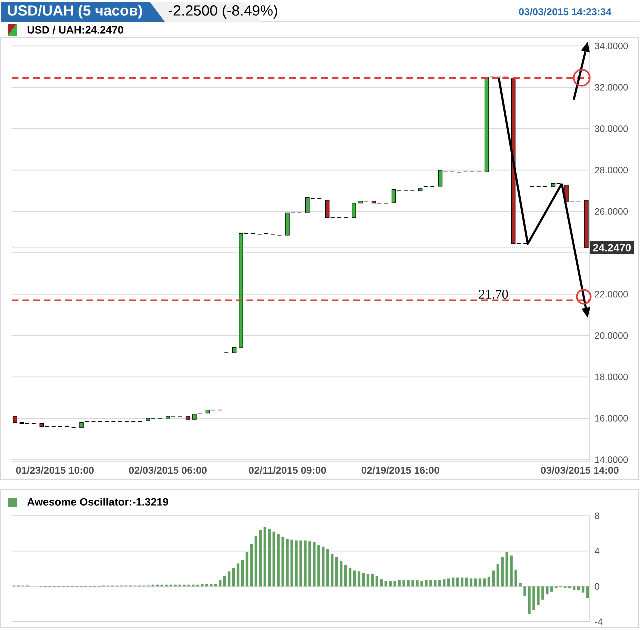 This screenshot has height=630, width=640. I want to click on ref-line-label: 21.70, so click(493, 295).